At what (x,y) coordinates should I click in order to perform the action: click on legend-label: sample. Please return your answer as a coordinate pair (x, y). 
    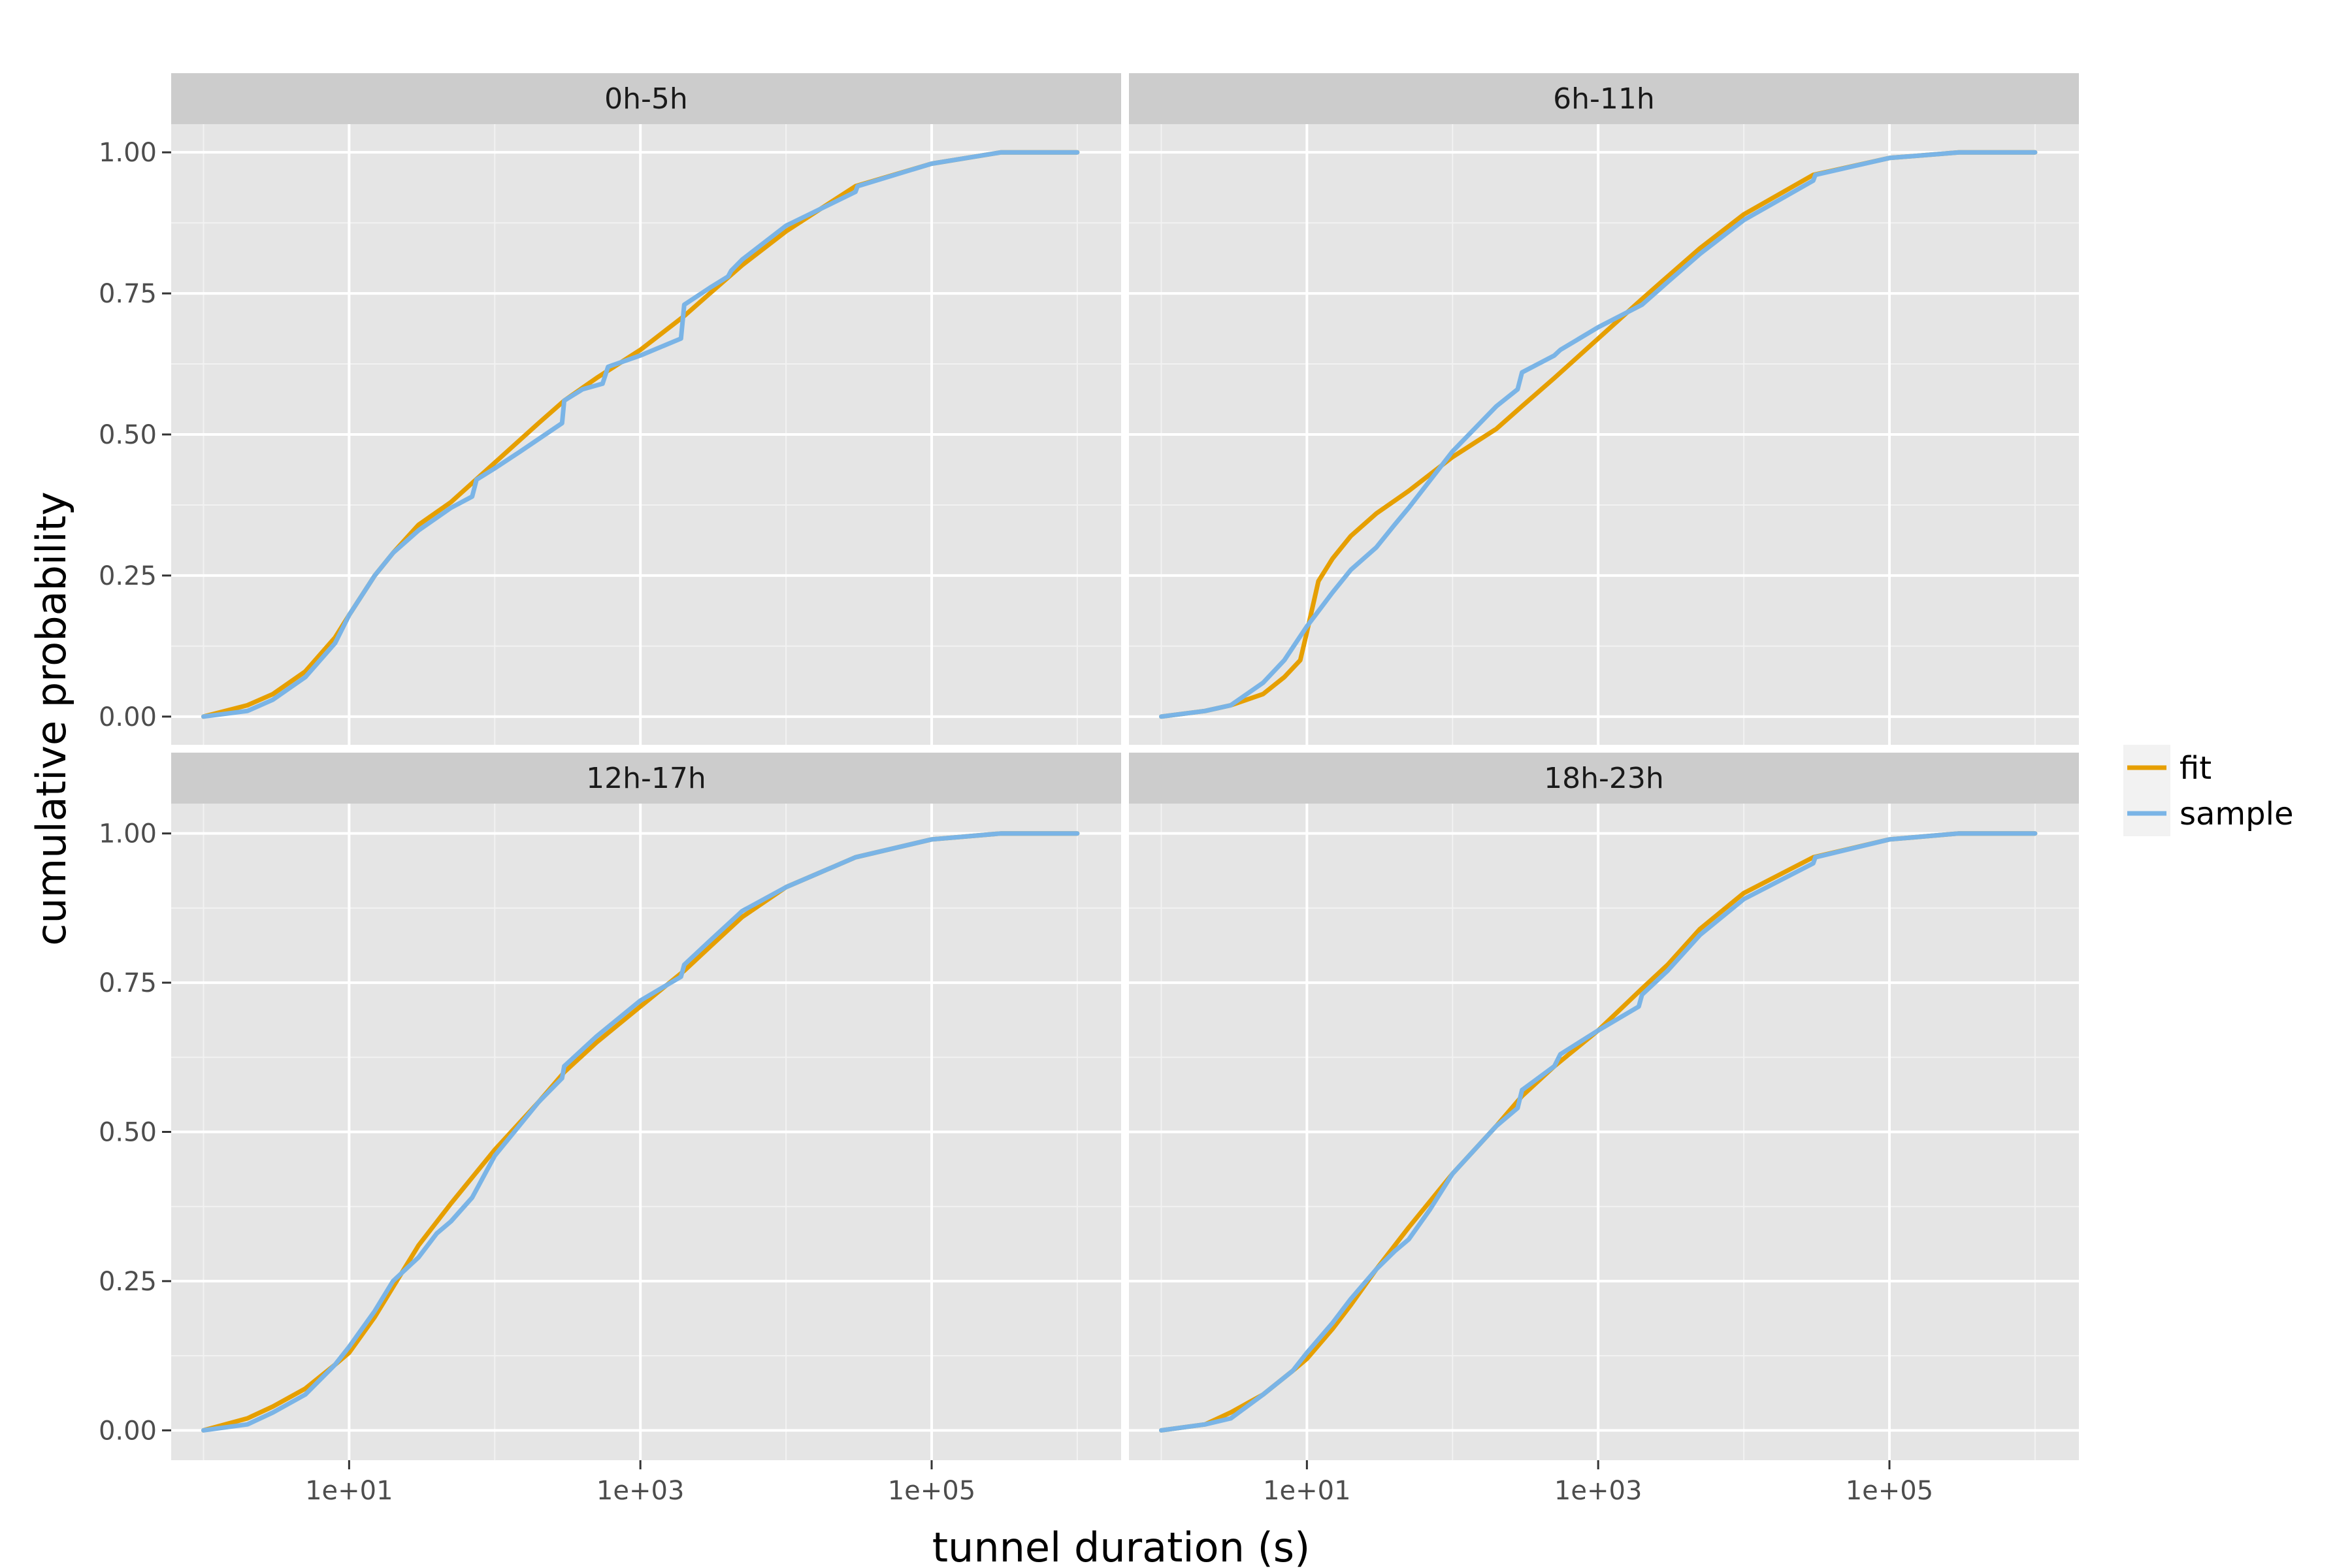
    Looking at the image, I should click on (2237, 814).